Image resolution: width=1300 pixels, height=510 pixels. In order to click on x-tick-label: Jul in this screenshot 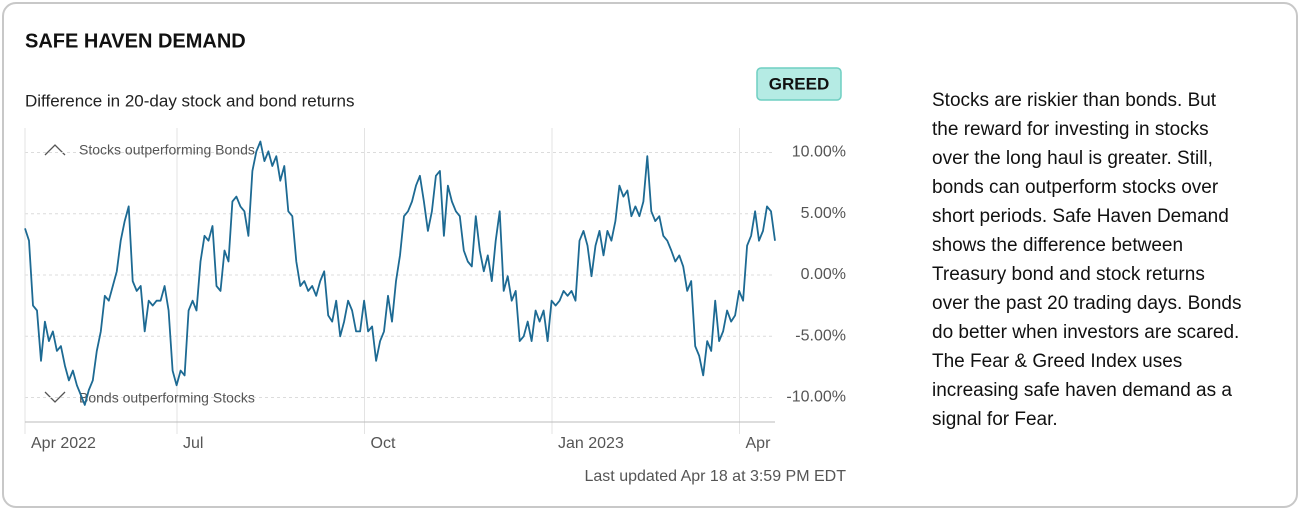, I will do `click(193, 443)`.